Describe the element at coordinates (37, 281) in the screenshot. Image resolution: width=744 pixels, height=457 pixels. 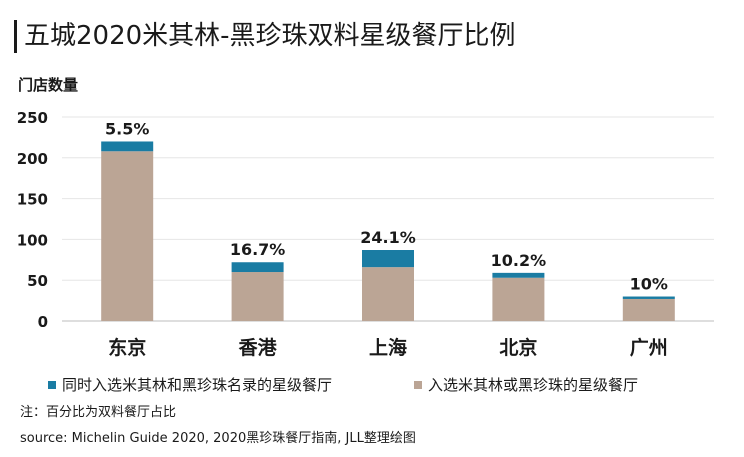
I see `y-tick-label: 50` at that location.